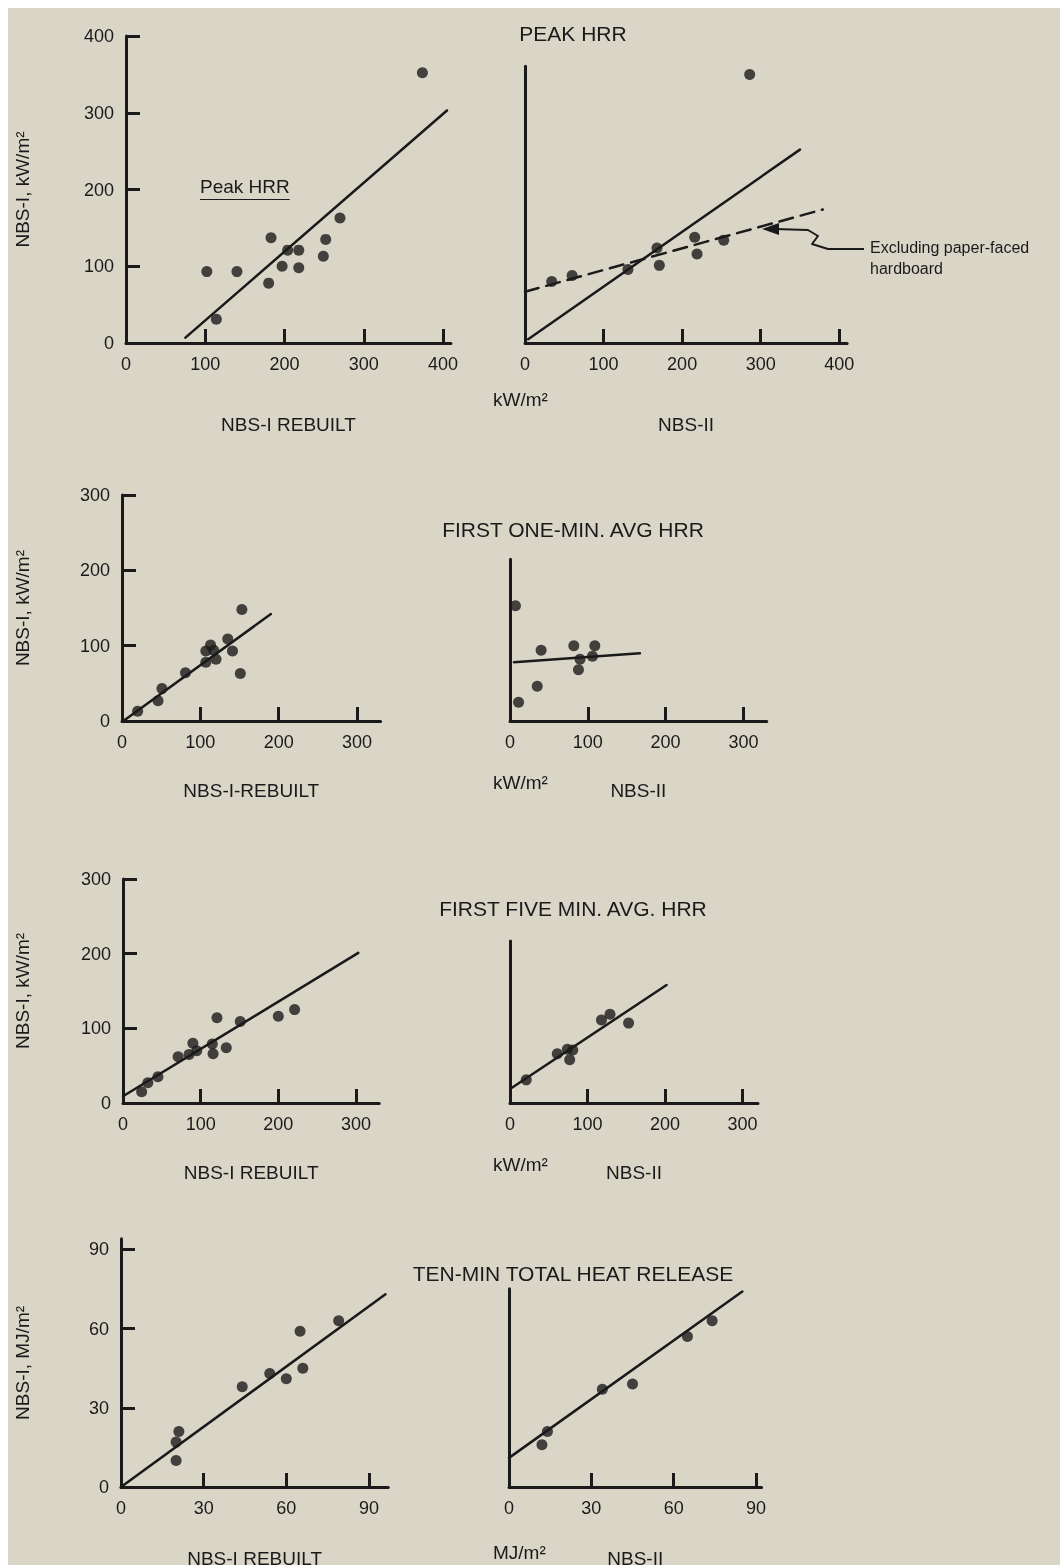  What do you see at coordinates (573, 1273) in the screenshot?
I see `chart-title: TEN-MIN TOTAL HEAT RELEASE` at bounding box center [573, 1273].